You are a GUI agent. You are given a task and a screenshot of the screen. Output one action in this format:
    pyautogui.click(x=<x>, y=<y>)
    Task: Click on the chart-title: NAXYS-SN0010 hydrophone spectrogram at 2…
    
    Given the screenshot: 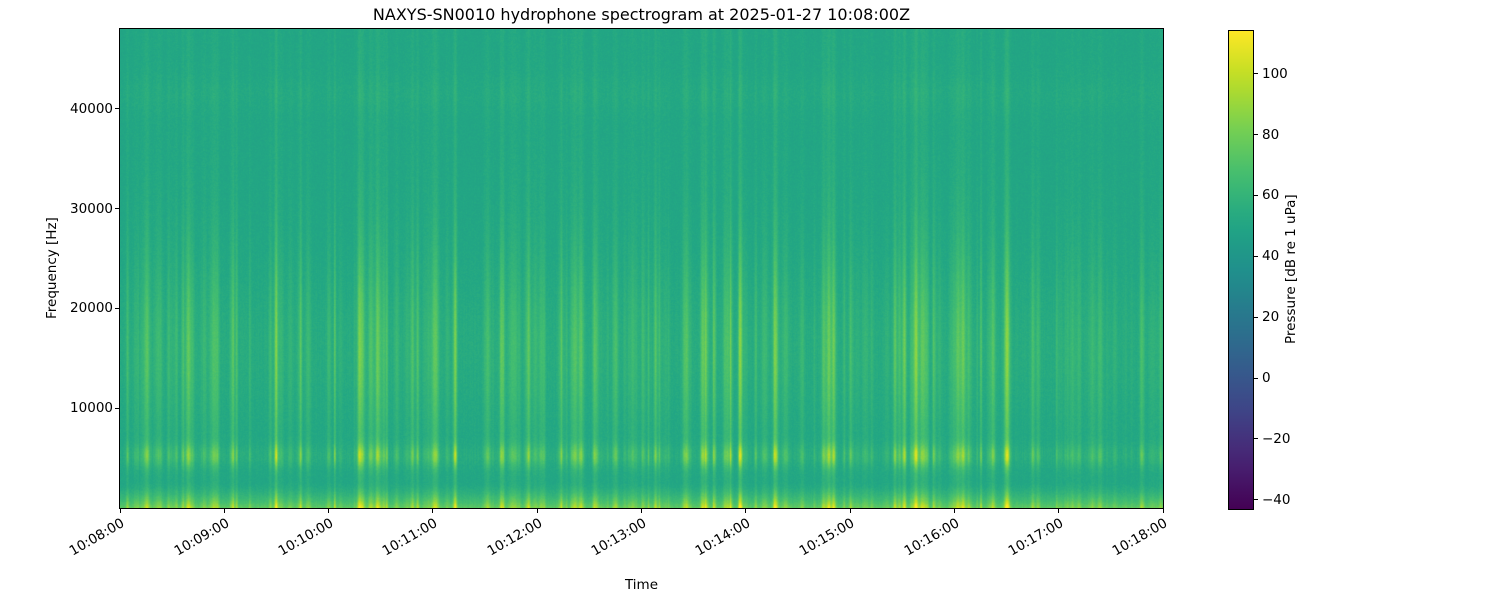 What is the action you would take?
    pyautogui.click(x=641, y=14)
    